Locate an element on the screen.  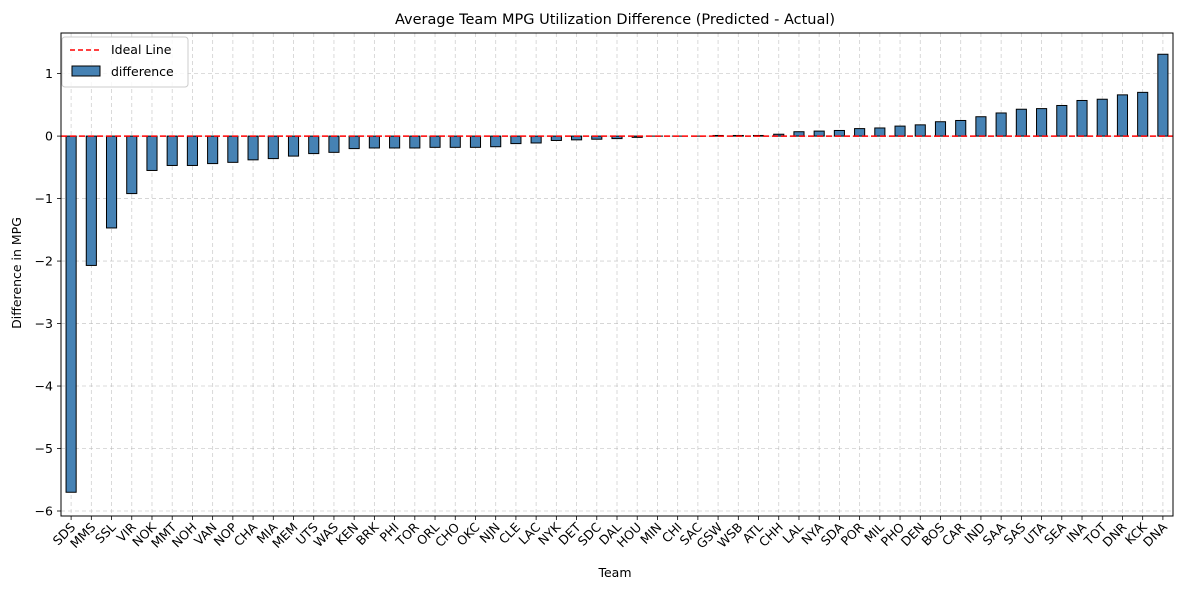
bar-mil is located at coordinates (880, 132).